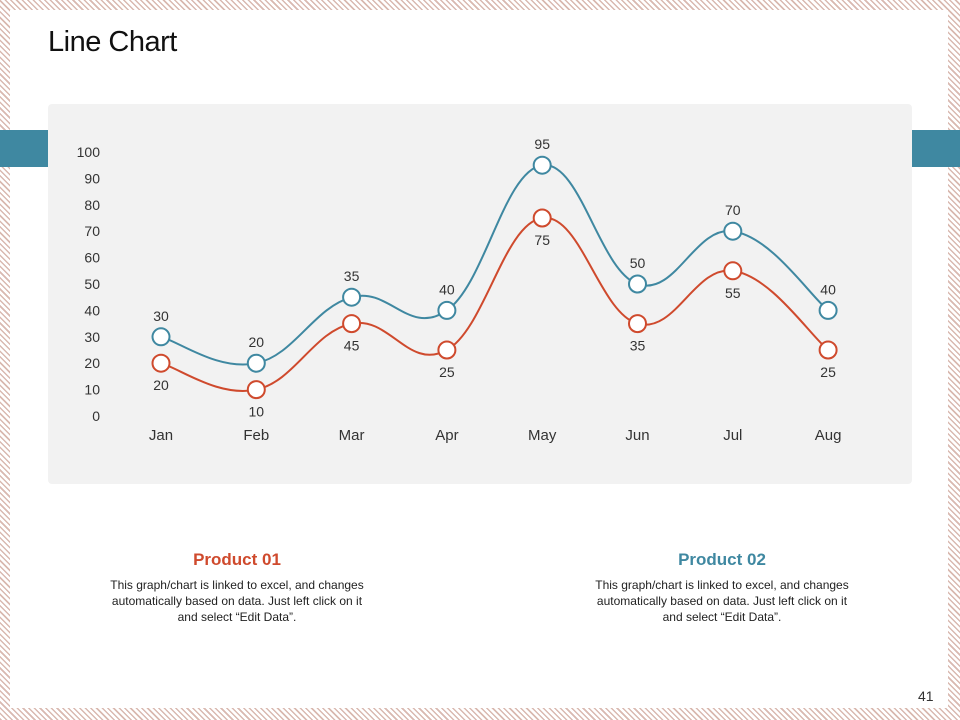 This screenshot has height=720, width=960. Describe the element at coordinates (92, 284) in the screenshot. I see `y-tick-label: 50` at that location.